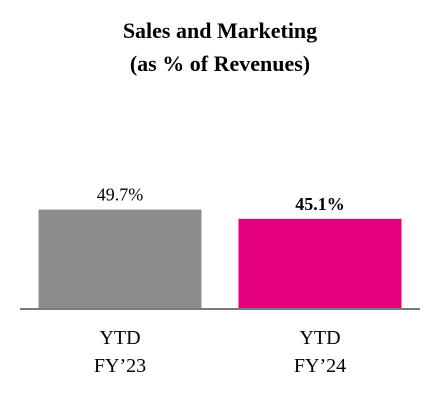  Describe the element at coordinates (319, 338) in the screenshot. I see `category-label-2-line-1: YTD` at that location.